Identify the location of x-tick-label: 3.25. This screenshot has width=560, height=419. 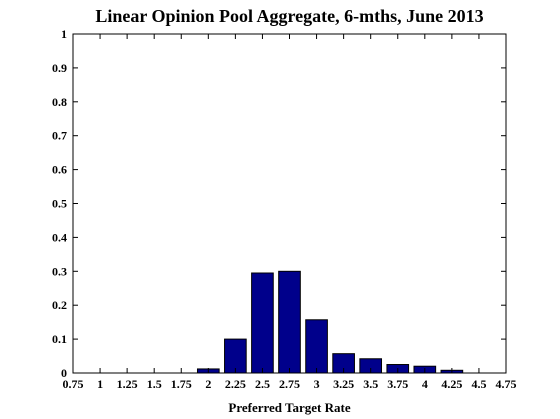
(343, 384).